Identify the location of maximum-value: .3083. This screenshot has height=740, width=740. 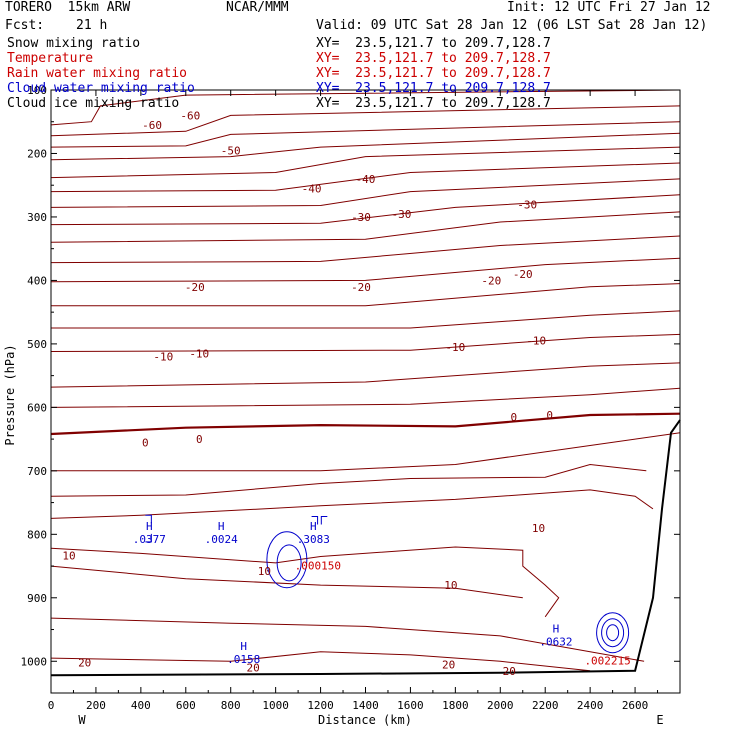
(313, 539).